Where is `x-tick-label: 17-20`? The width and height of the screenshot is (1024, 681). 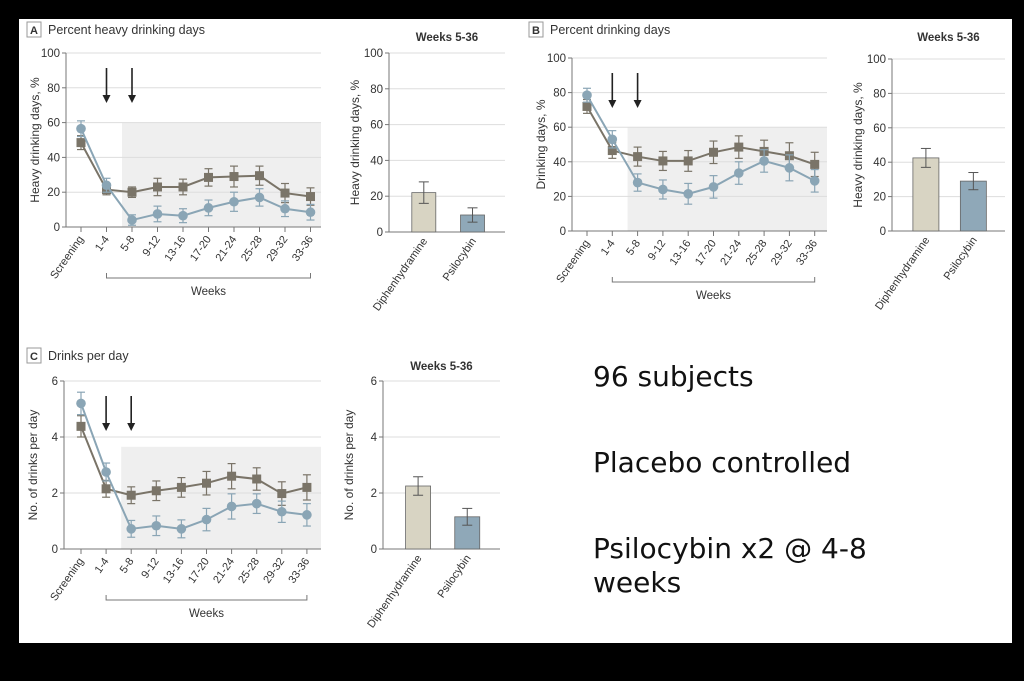
x-tick-label: 17-20 is located at coordinates (199, 571).